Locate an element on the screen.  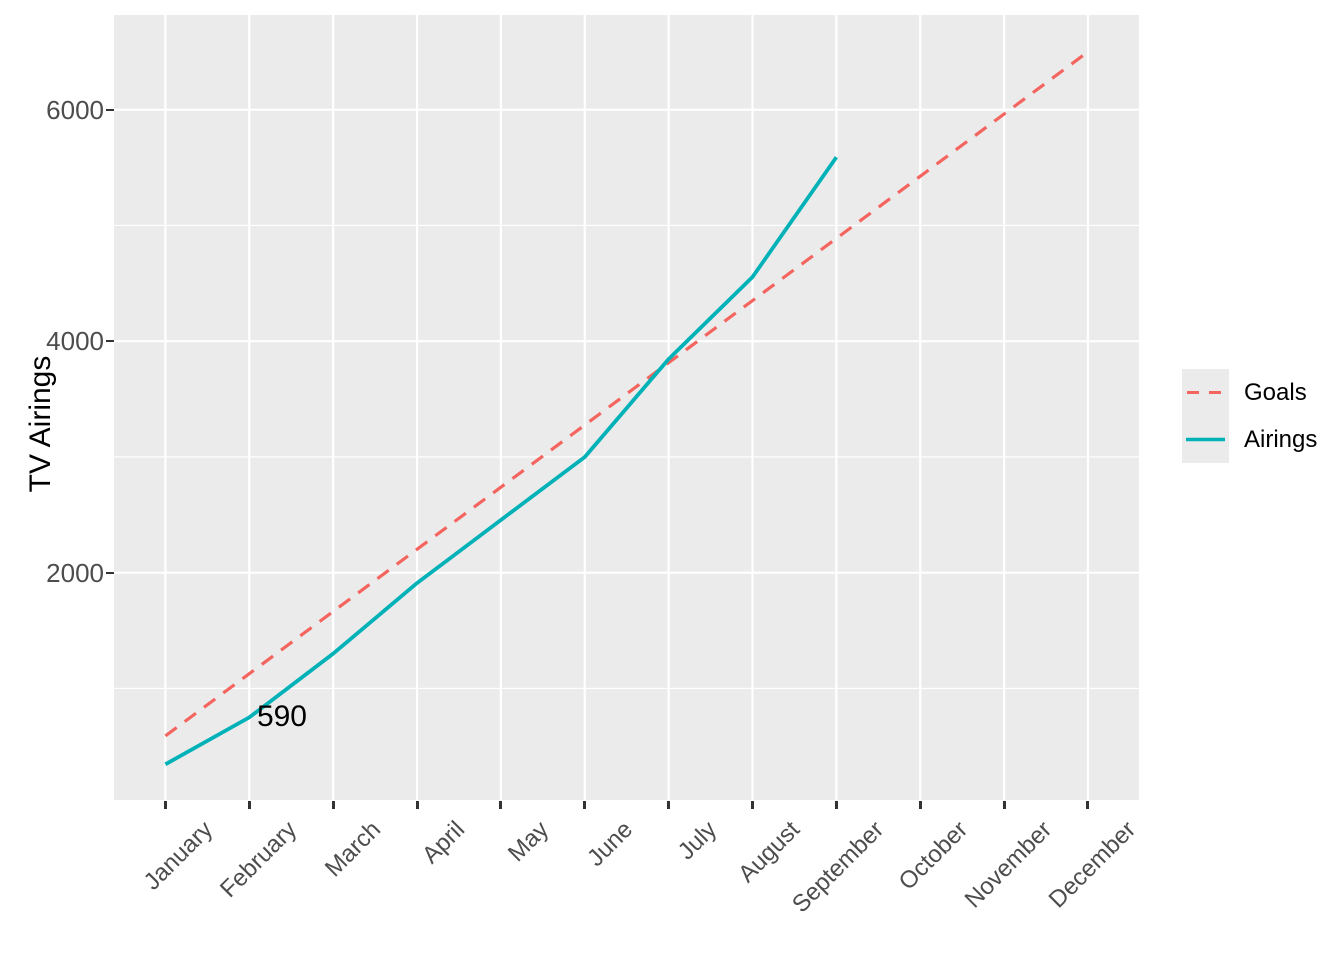
airings-solid-line-icon is located at coordinates (1205, 439).